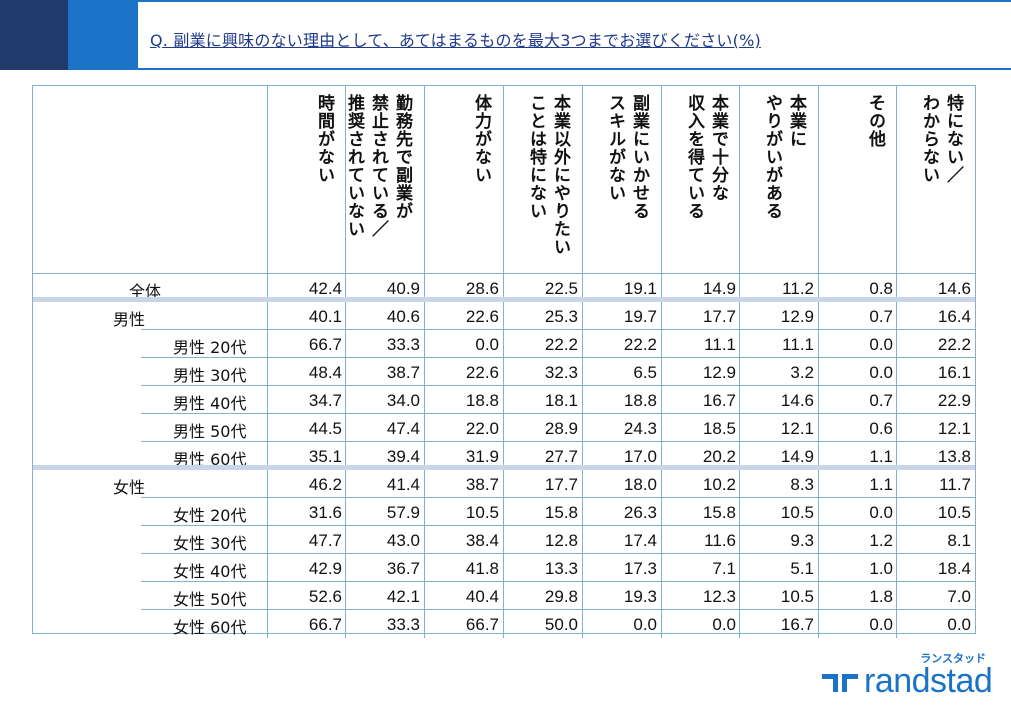 The image size is (1011, 710). I want to click on table-cell: 11.1, so click(778, 344).